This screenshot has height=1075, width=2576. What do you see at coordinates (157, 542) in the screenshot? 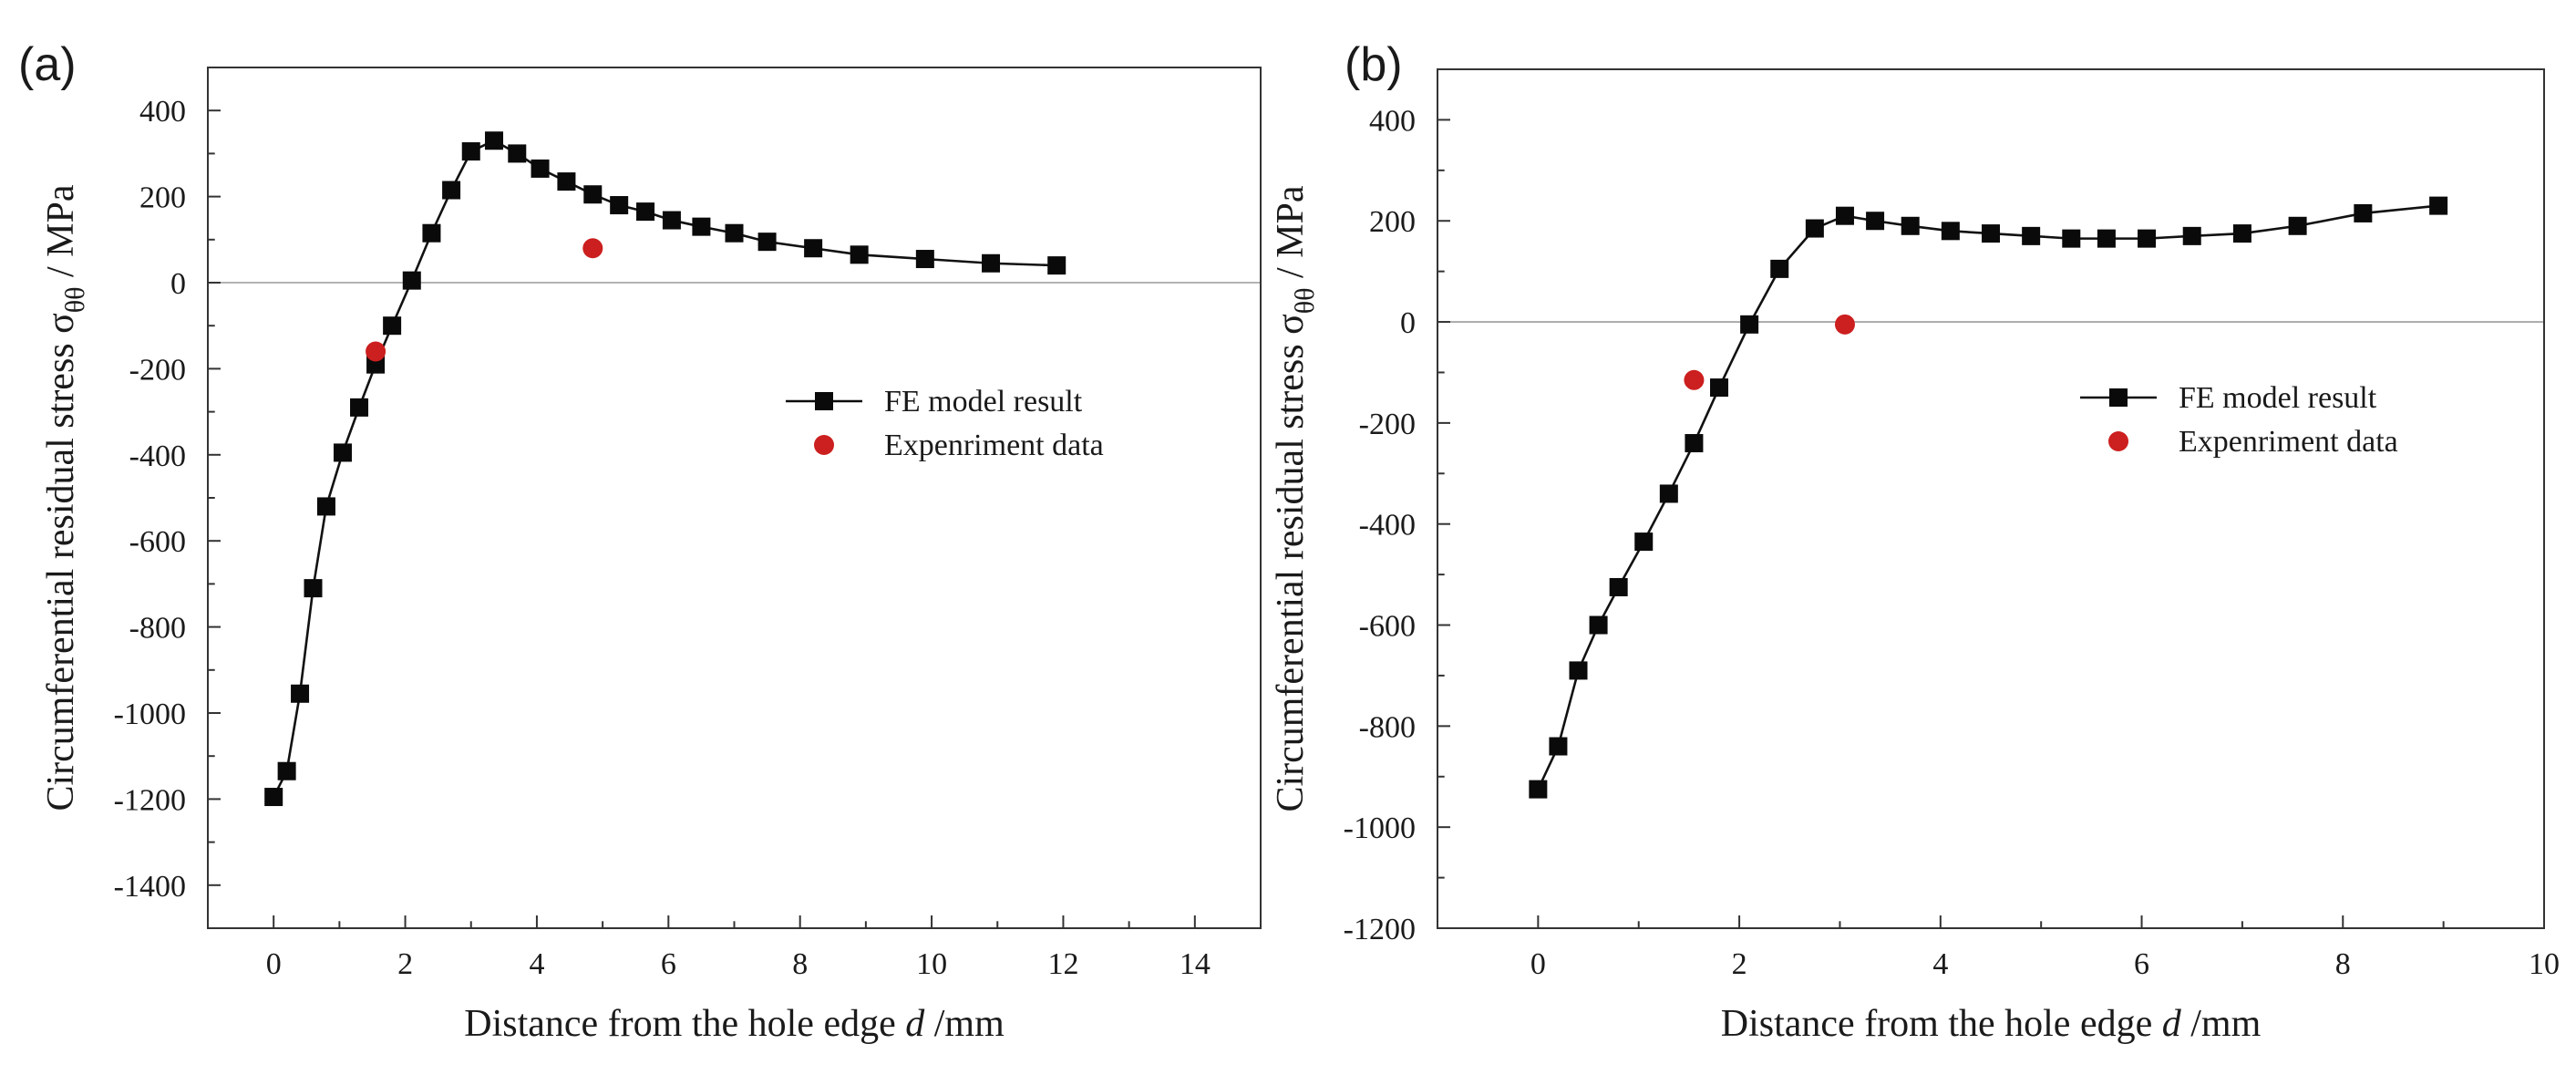
I see `y-tick-label: -600` at bounding box center [157, 542].